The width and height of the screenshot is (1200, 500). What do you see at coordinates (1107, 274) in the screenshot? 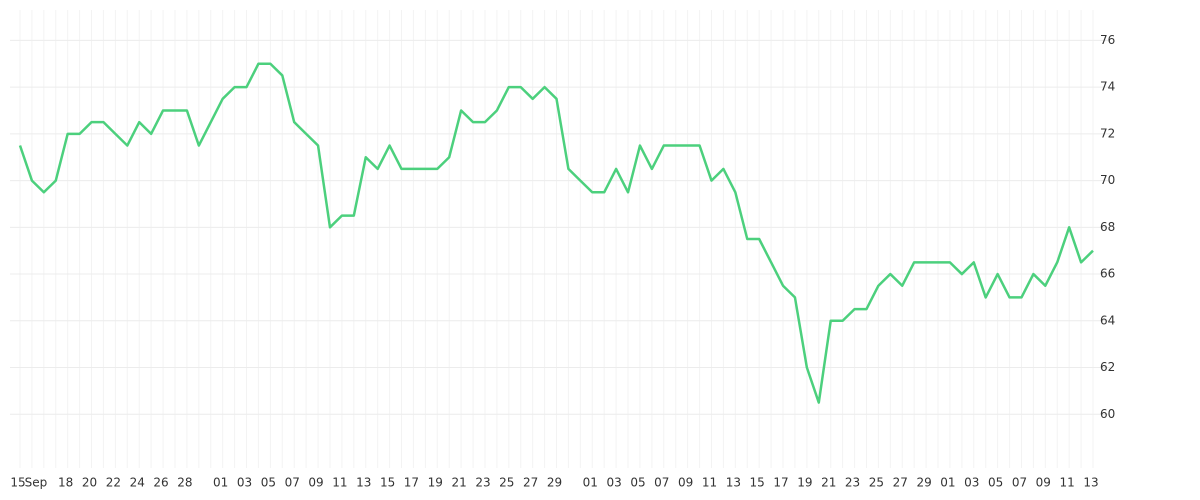
I see `y-tick-label: 66` at bounding box center [1107, 274].